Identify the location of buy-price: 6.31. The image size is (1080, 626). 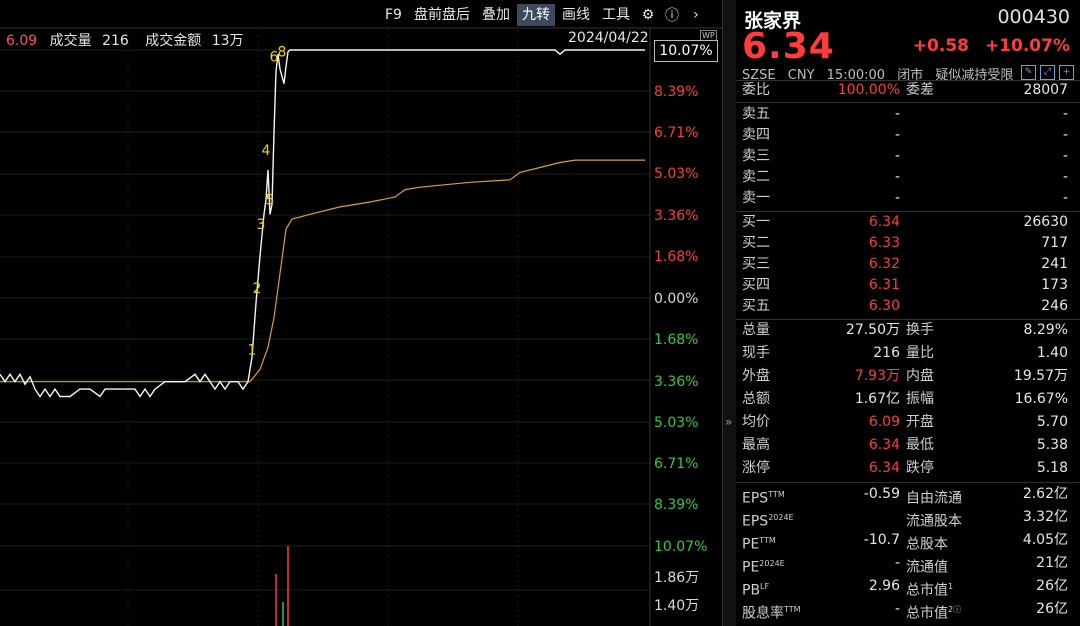
(884, 285).